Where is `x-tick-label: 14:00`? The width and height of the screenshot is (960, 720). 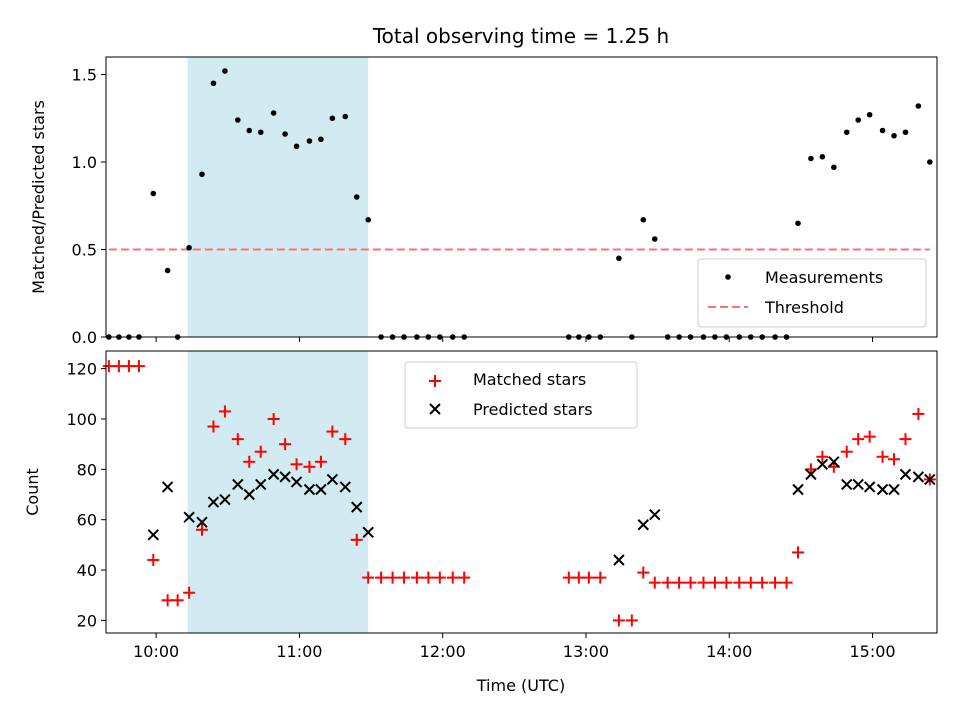 x-tick-label: 14:00 is located at coordinates (729, 651).